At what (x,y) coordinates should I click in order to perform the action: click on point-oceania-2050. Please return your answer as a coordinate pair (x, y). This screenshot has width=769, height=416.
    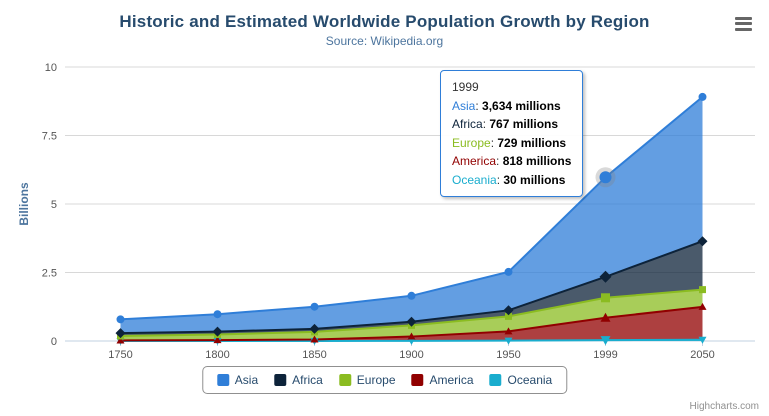
    Looking at the image, I should click on (702, 340).